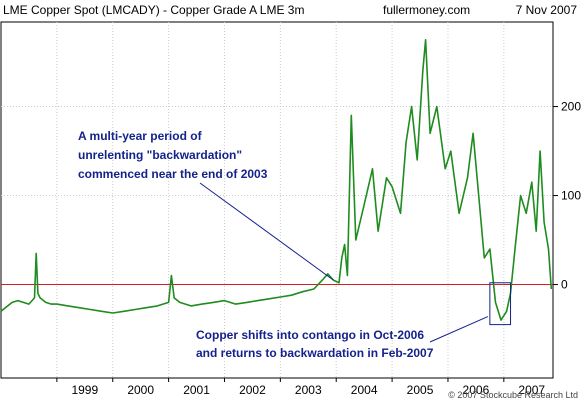  I want to click on contango-highlight-box, so click(500, 304).